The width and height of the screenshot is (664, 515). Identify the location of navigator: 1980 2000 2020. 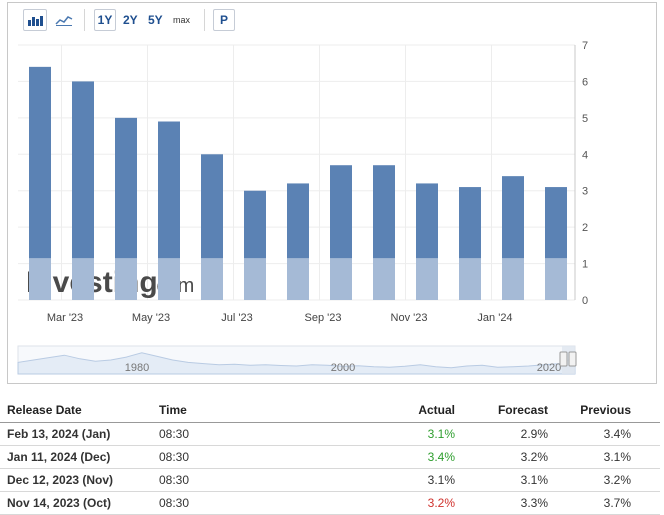
(297, 360).